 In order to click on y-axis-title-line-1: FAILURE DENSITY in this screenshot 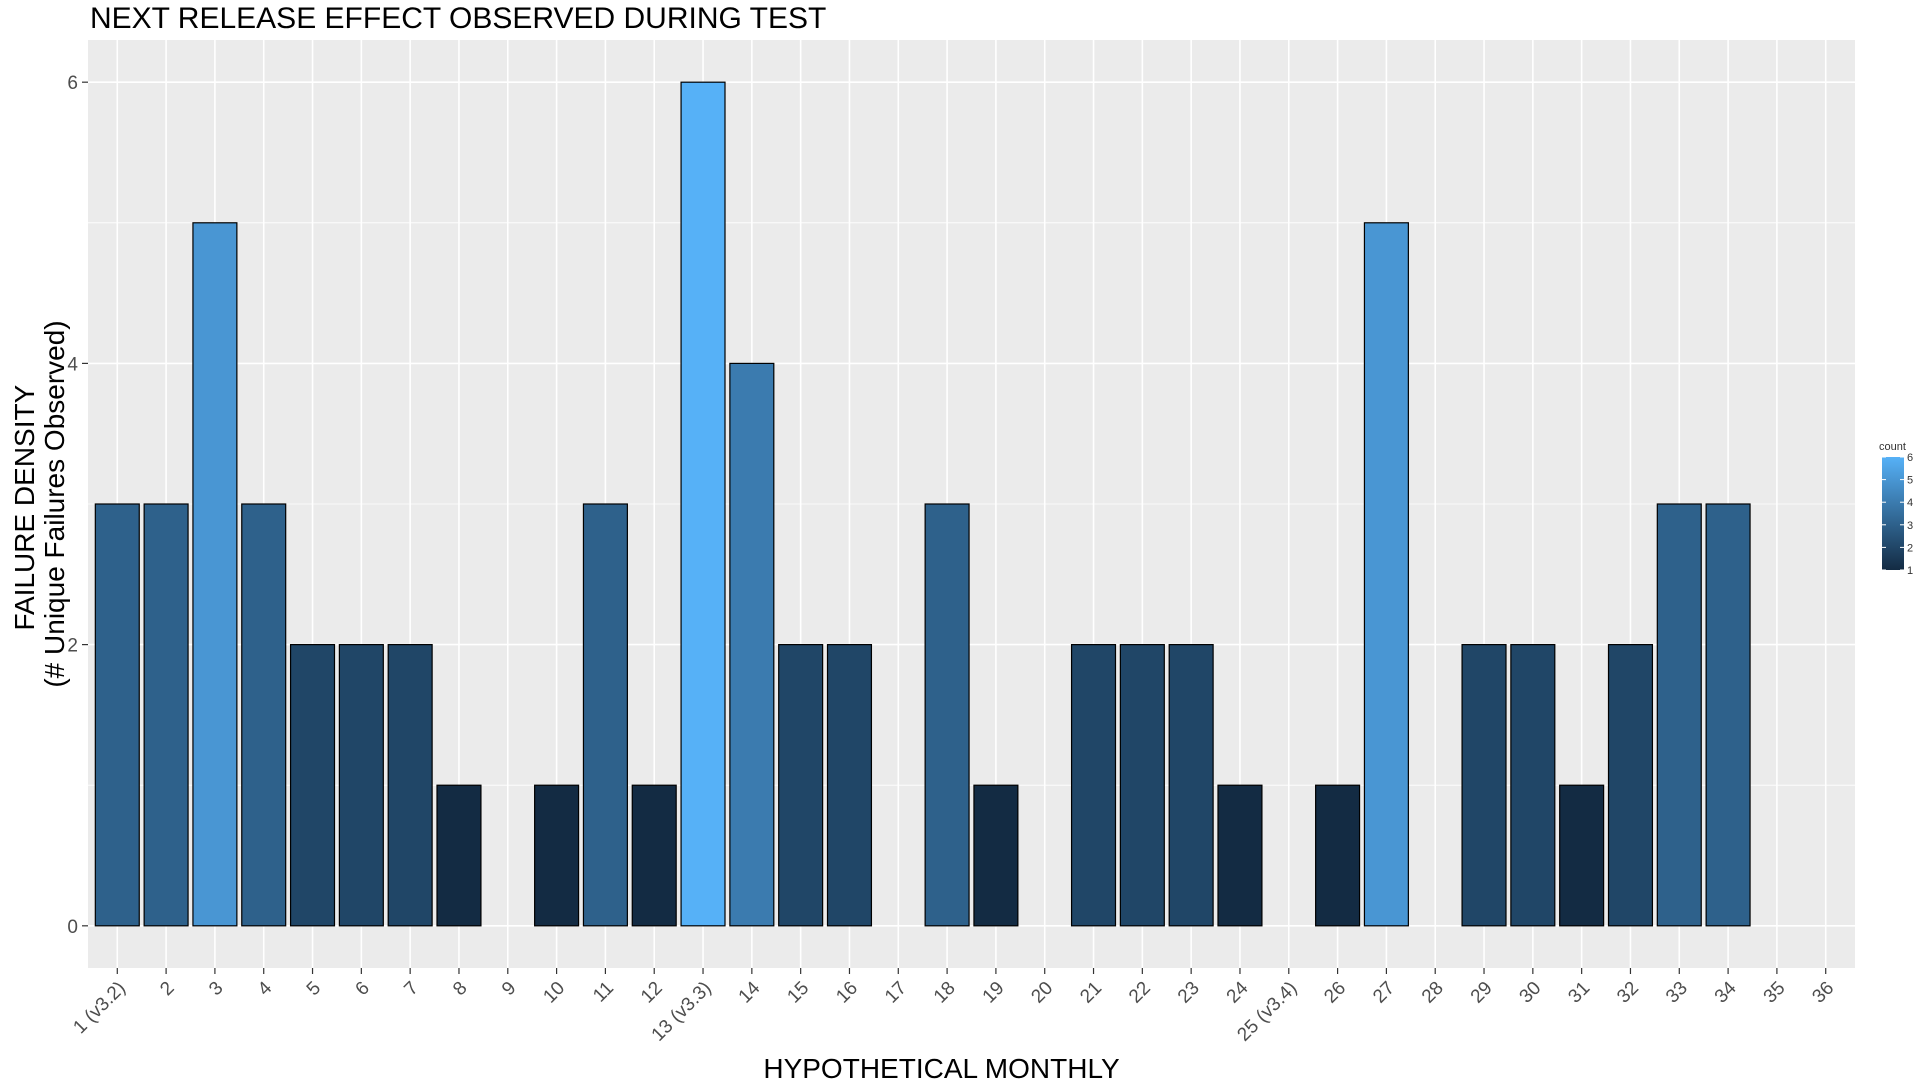, I will do `click(24, 507)`.